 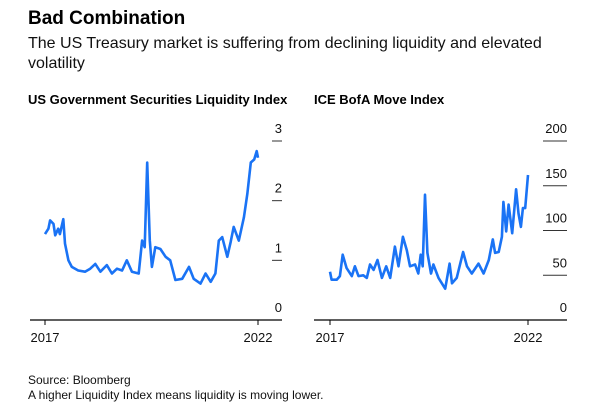 I want to click on y-tick-label: 100, so click(x=556, y=218).